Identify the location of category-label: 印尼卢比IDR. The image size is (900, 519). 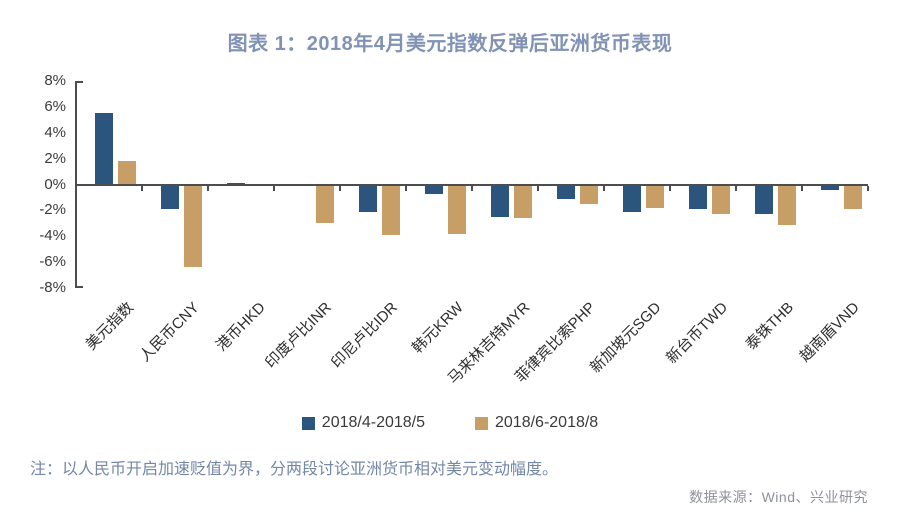
(365, 335).